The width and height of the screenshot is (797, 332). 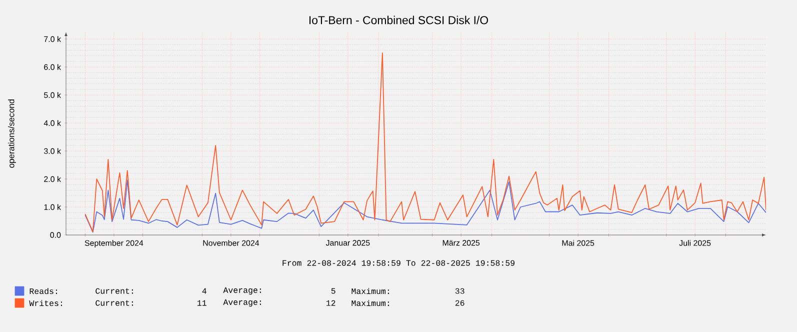 I want to click on text: 26, so click(x=459, y=303).